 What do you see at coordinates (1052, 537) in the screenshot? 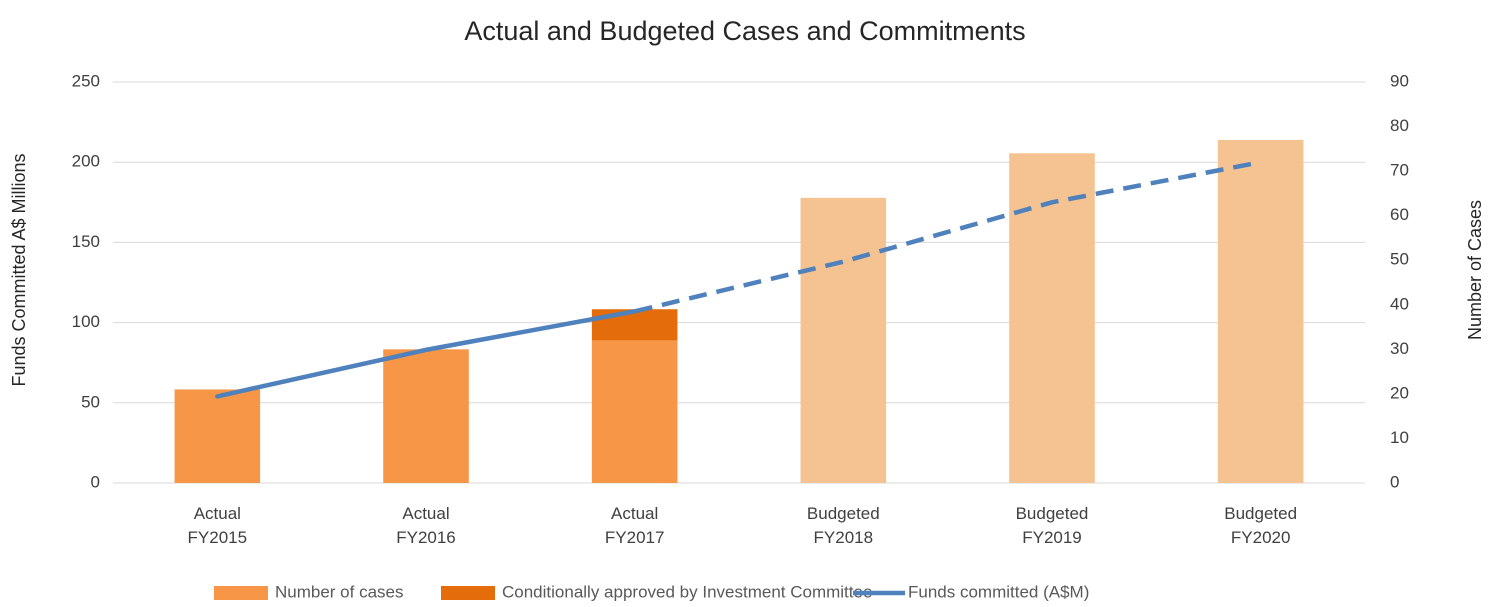
I see `x-tick-label-line: FY2019` at bounding box center [1052, 537].